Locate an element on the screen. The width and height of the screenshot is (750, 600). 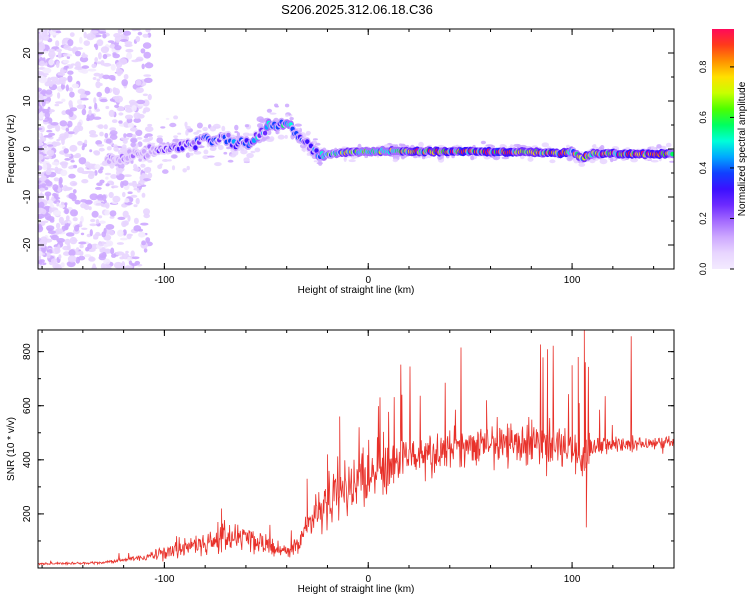
x-tick-label: 100 is located at coordinates (572, 280).